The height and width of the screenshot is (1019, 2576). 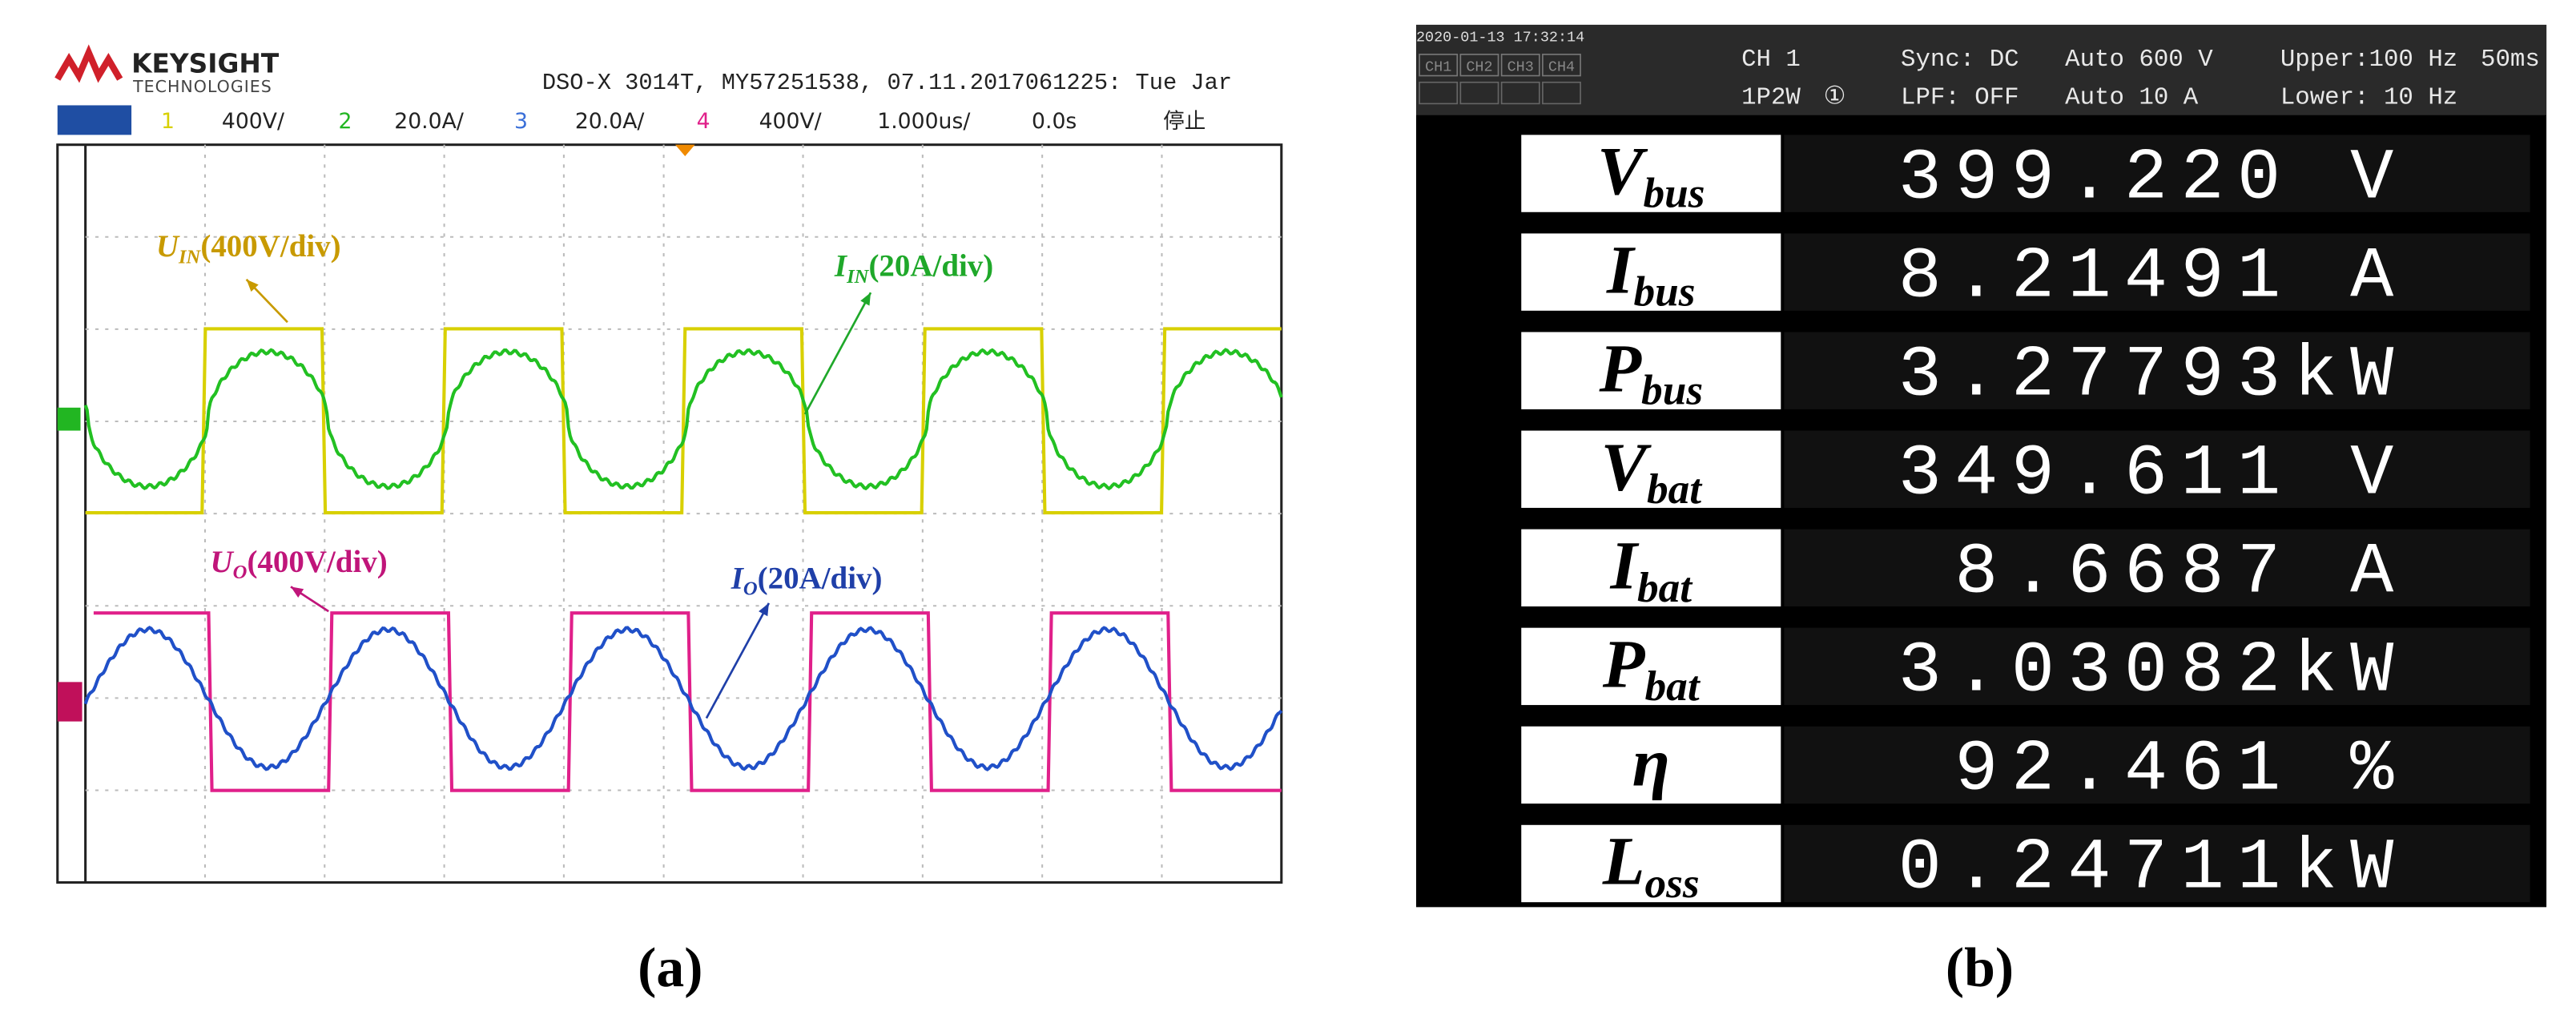 I want to click on wiring: 1P2W, so click(x=1771, y=97).